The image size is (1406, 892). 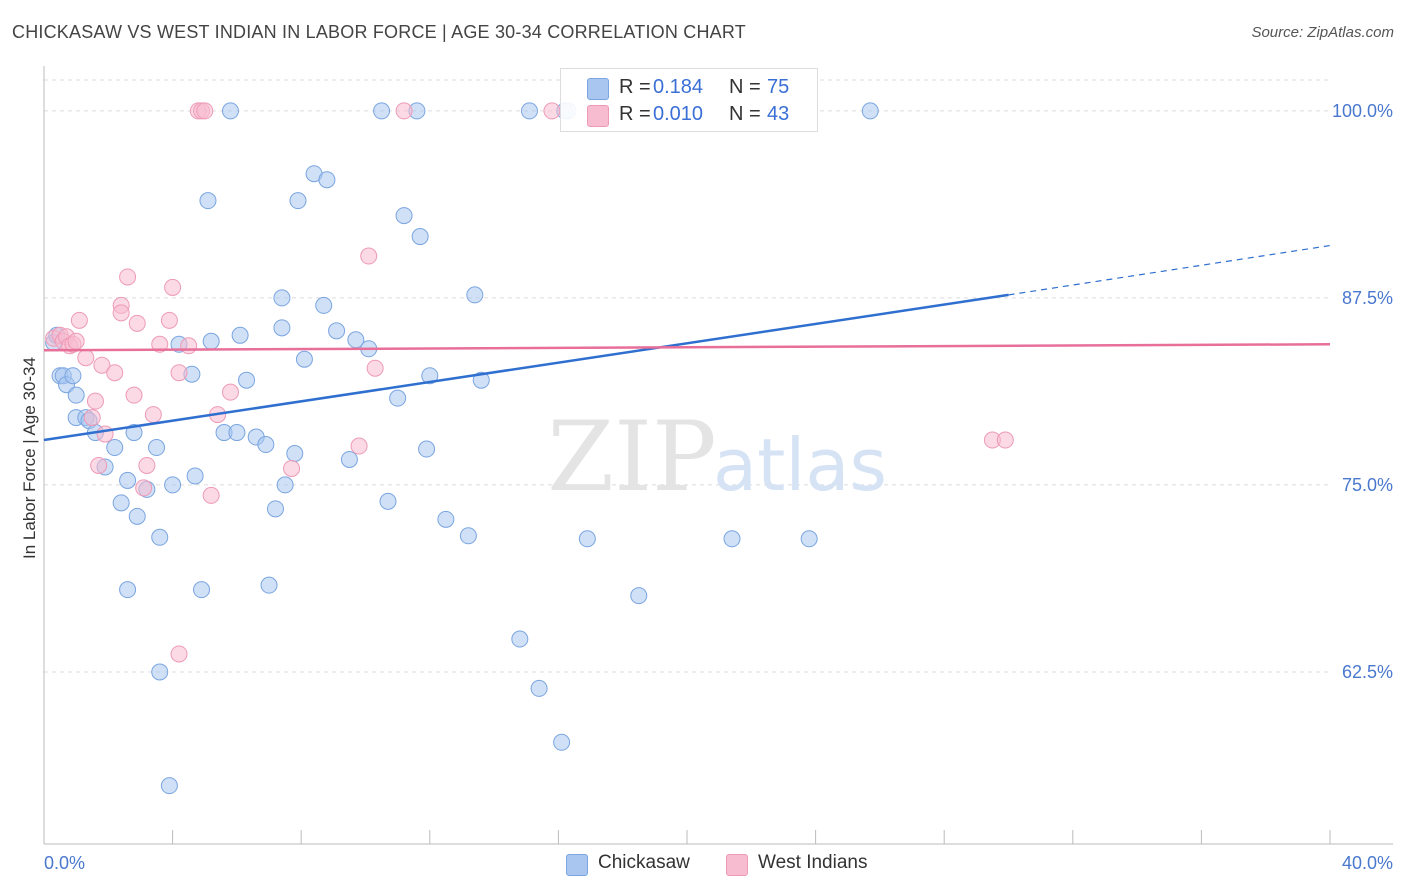 I want to click on west-indians-trend-line, so click(x=687, y=347).